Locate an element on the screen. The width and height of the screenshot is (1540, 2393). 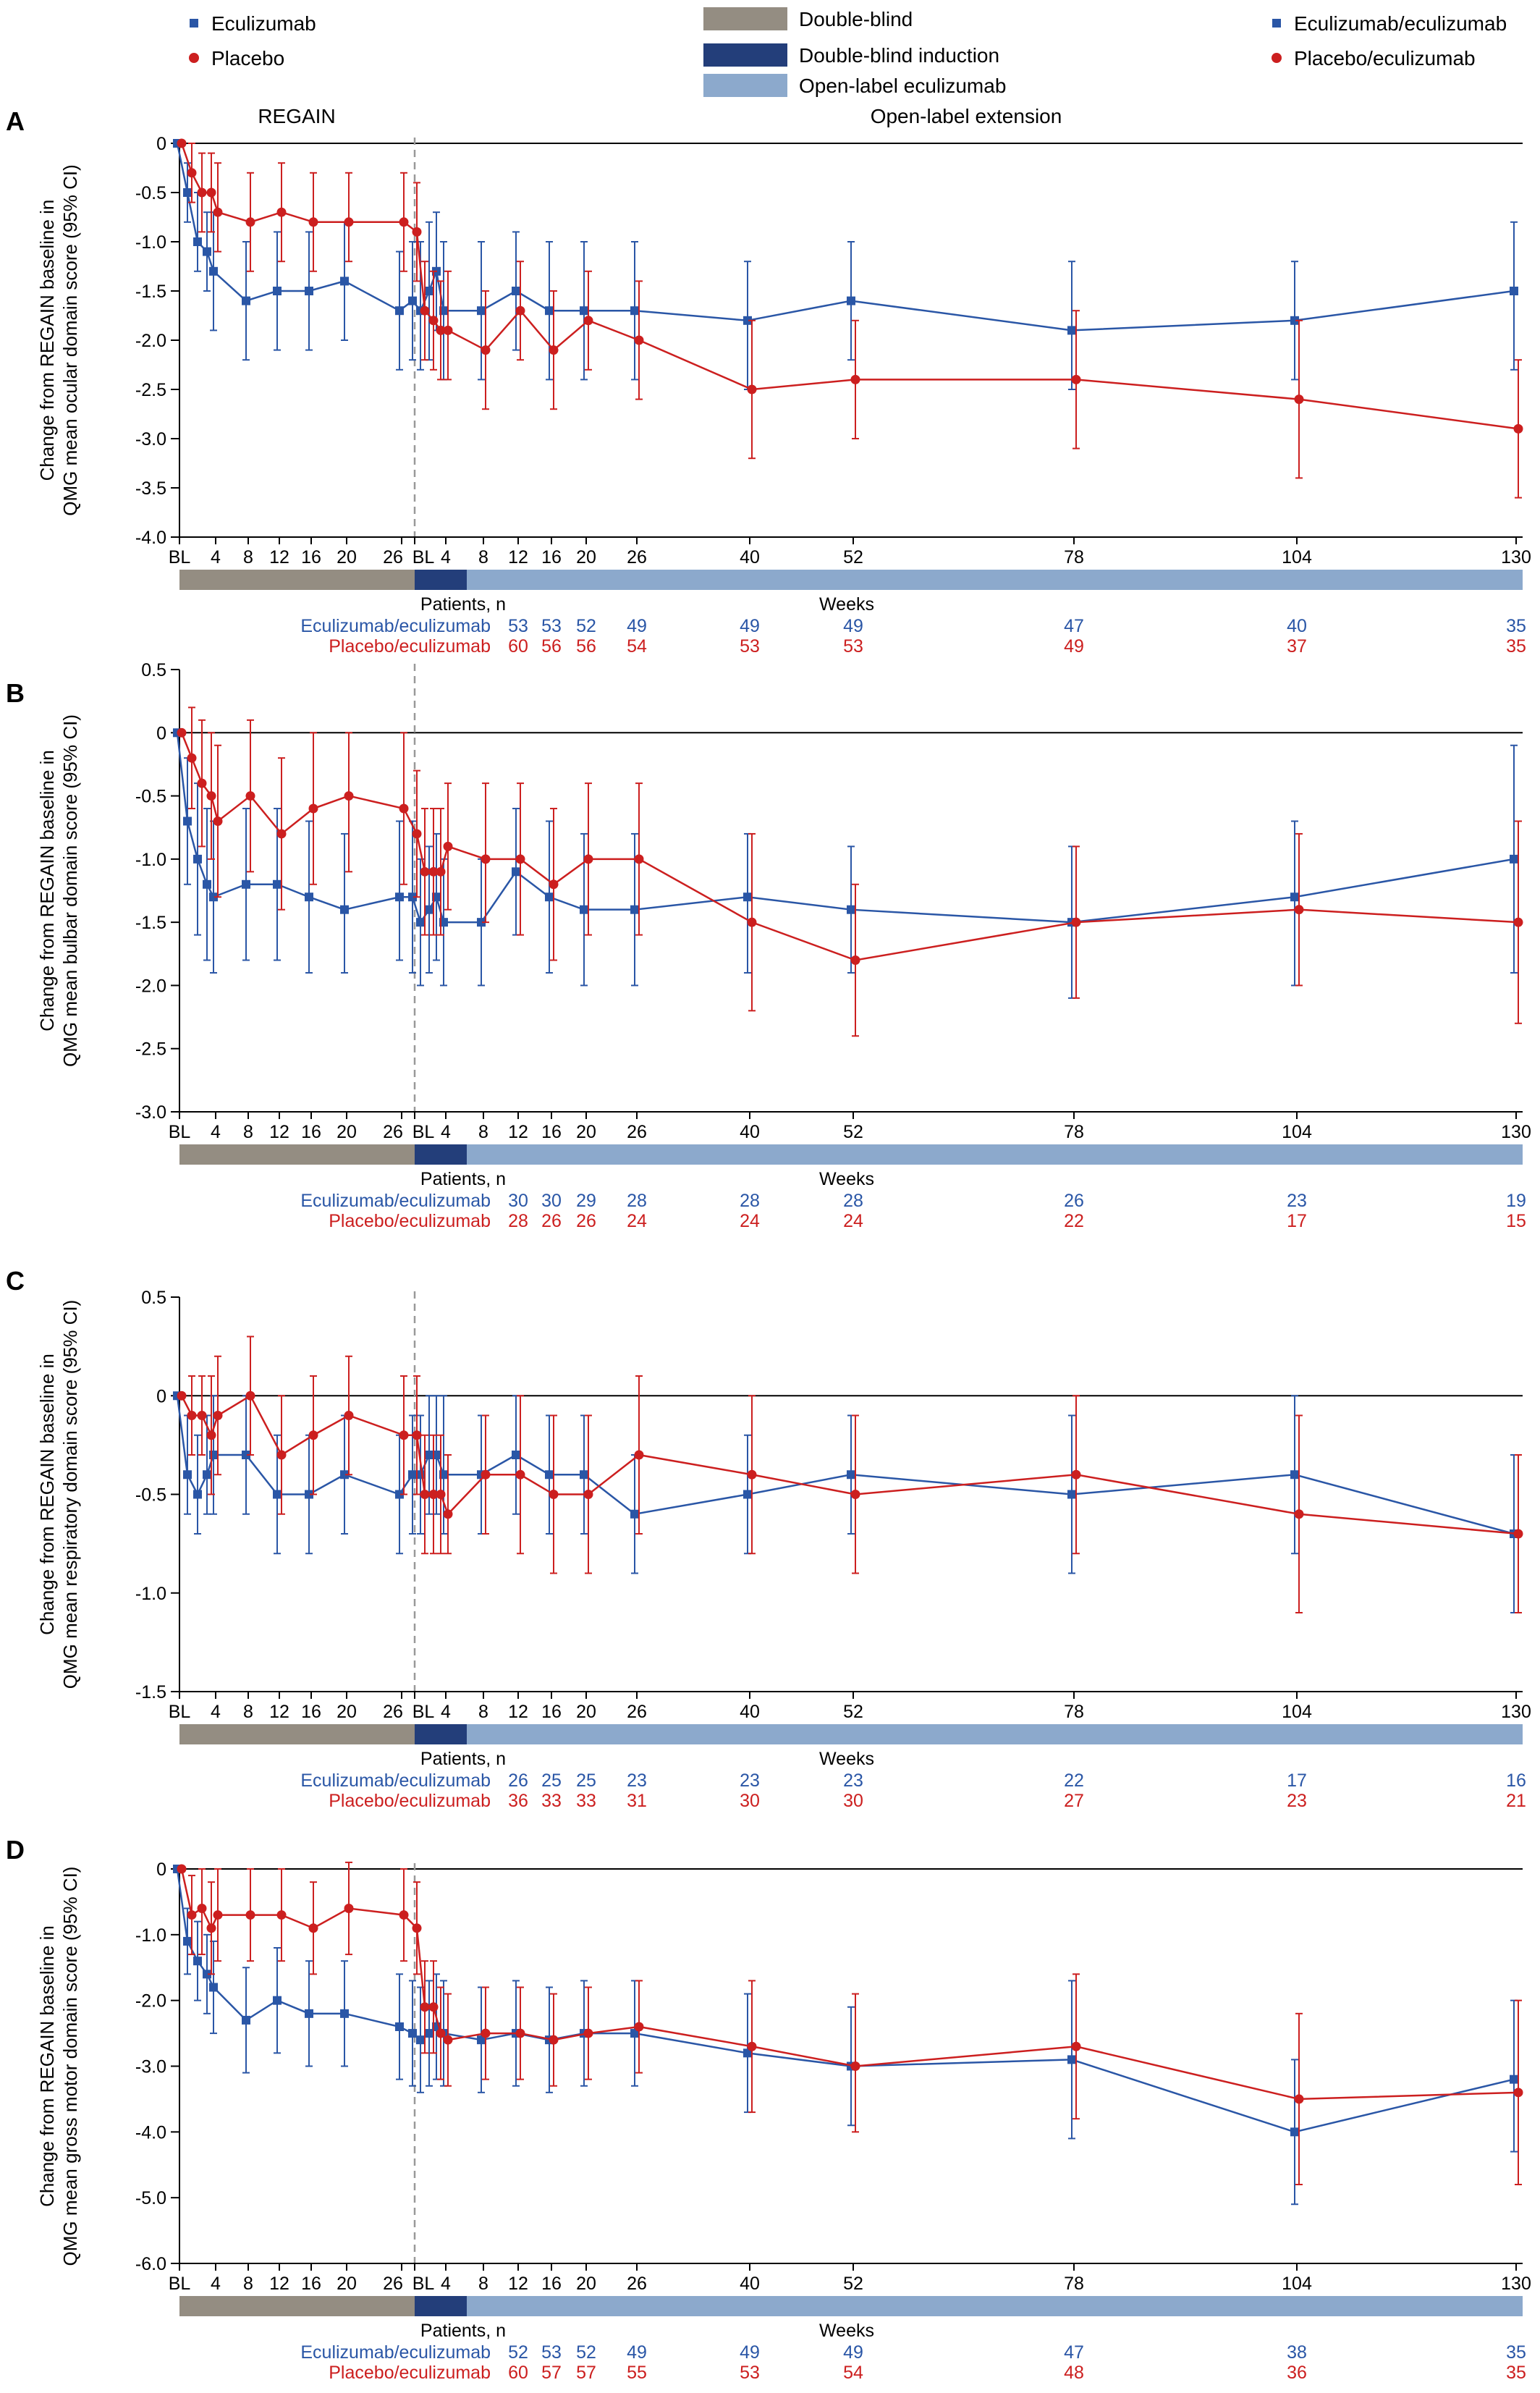
y-tick-label: -1.0 is located at coordinates (150, 1594).